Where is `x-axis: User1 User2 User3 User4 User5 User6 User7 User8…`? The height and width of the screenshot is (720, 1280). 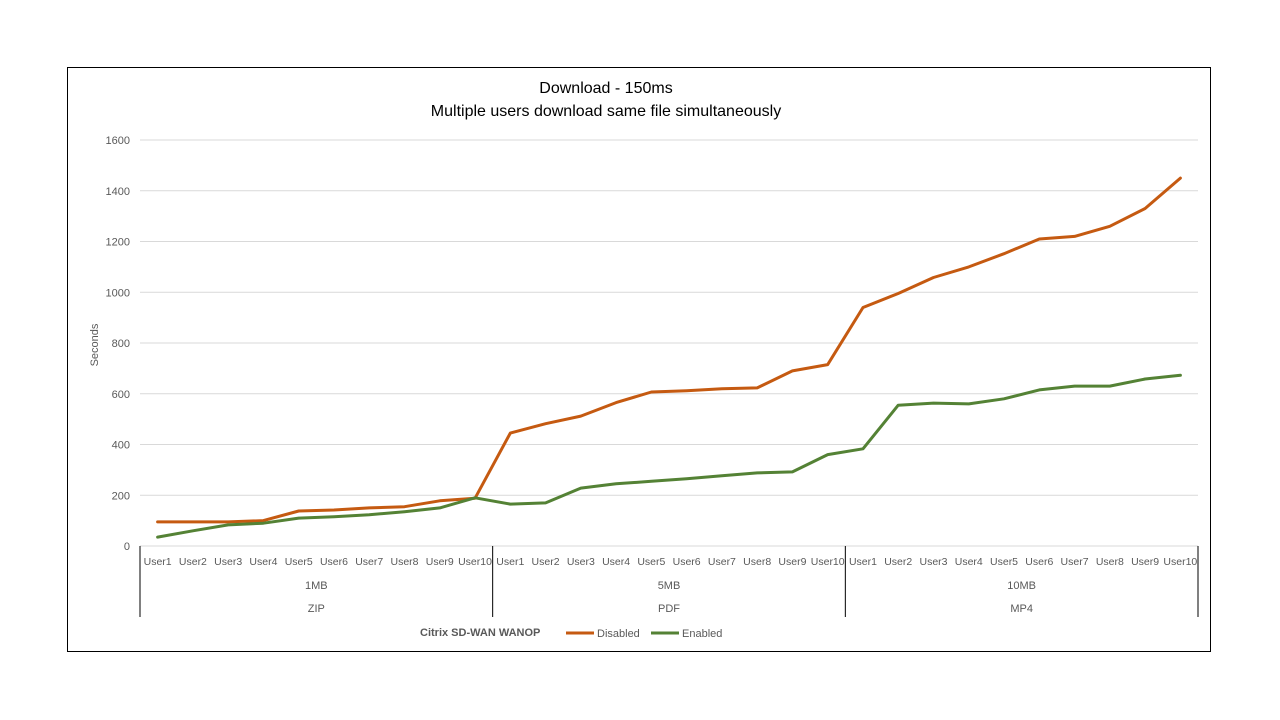 x-axis: User1 User2 User3 User4 User5 User6 User7 User8… is located at coordinates (669, 581).